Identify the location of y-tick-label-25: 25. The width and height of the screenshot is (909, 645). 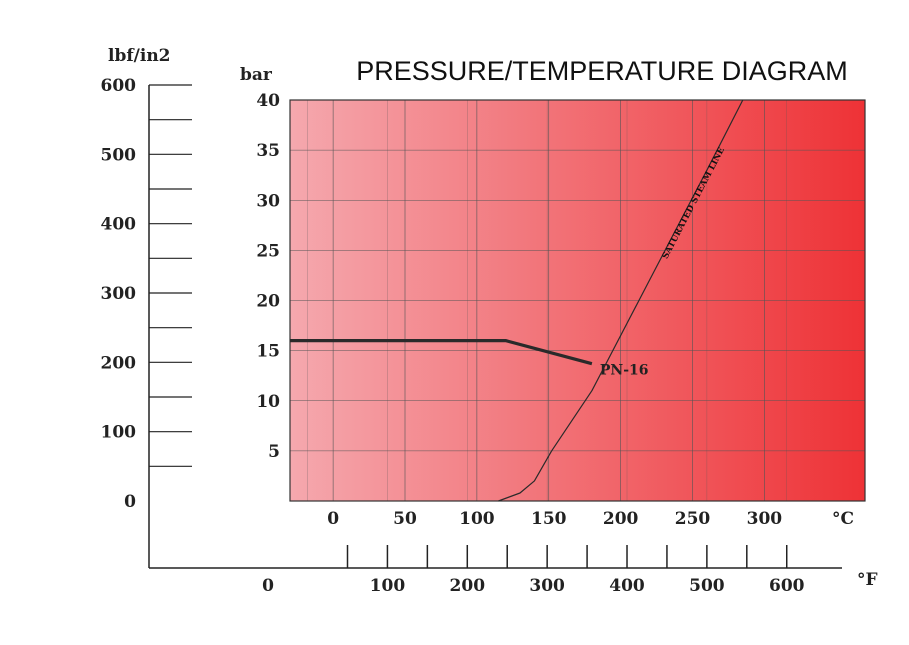
(268, 251).